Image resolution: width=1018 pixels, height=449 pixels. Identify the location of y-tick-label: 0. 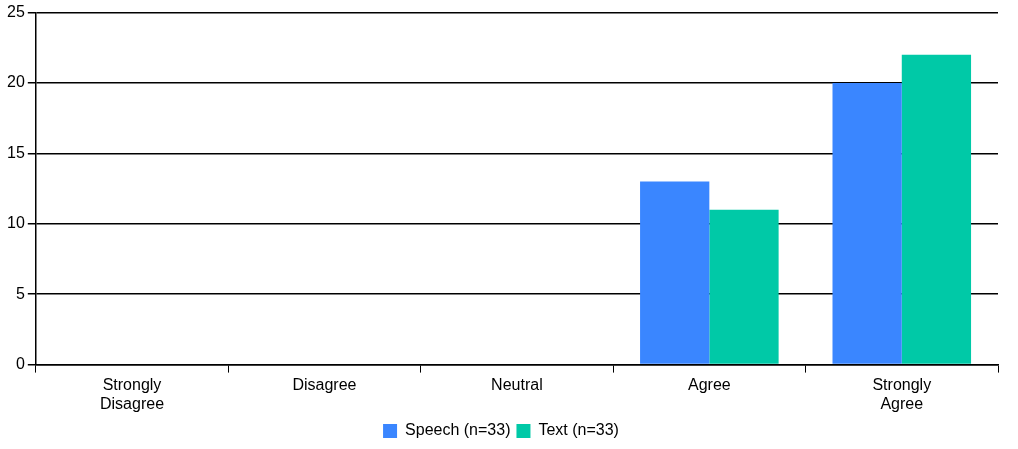
(20, 364).